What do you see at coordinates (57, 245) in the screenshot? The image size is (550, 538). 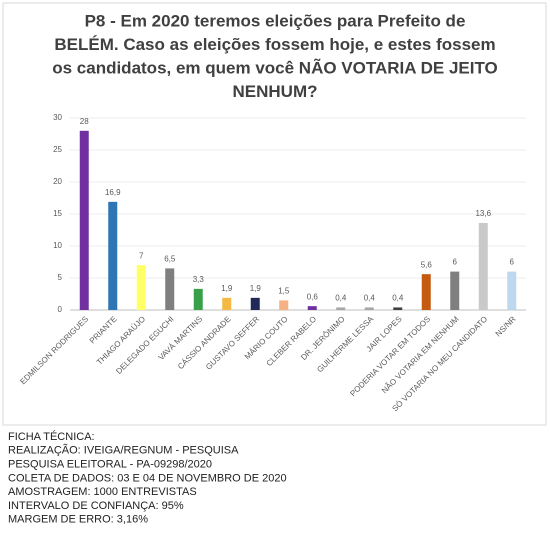 I see `y-tick-label: 10` at bounding box center [57, 245].